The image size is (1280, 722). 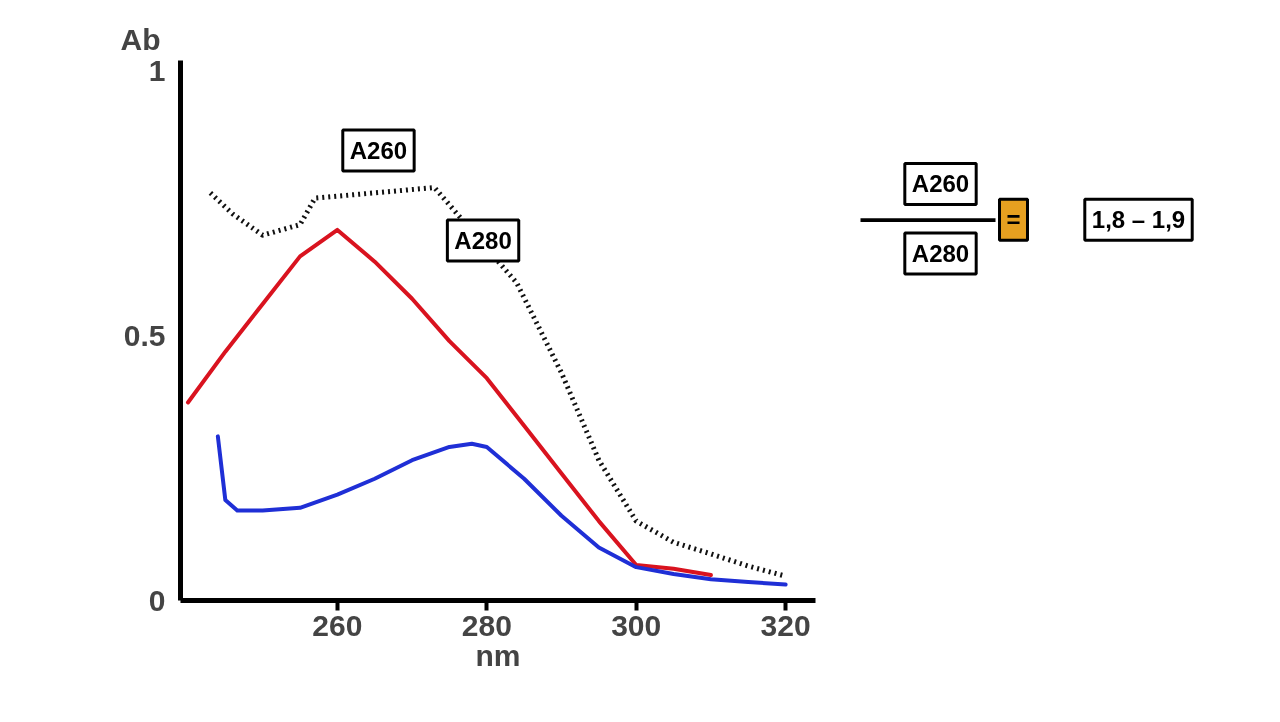 What do you see at coordinates (940, 184) in the screenshot?
I see `text: A260` at bounding box center [940, 184].